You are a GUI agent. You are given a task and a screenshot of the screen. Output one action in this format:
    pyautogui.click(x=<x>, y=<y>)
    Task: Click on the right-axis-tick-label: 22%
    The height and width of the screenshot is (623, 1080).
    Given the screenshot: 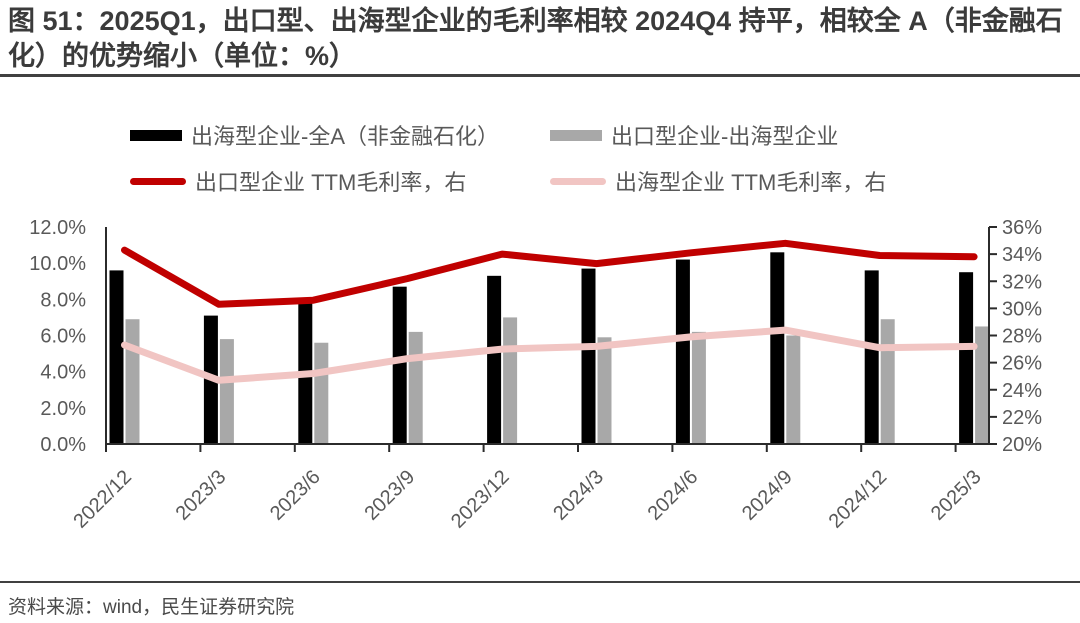 What is the action you would take?
    pyautogui.click(x=1022, y=418)
    